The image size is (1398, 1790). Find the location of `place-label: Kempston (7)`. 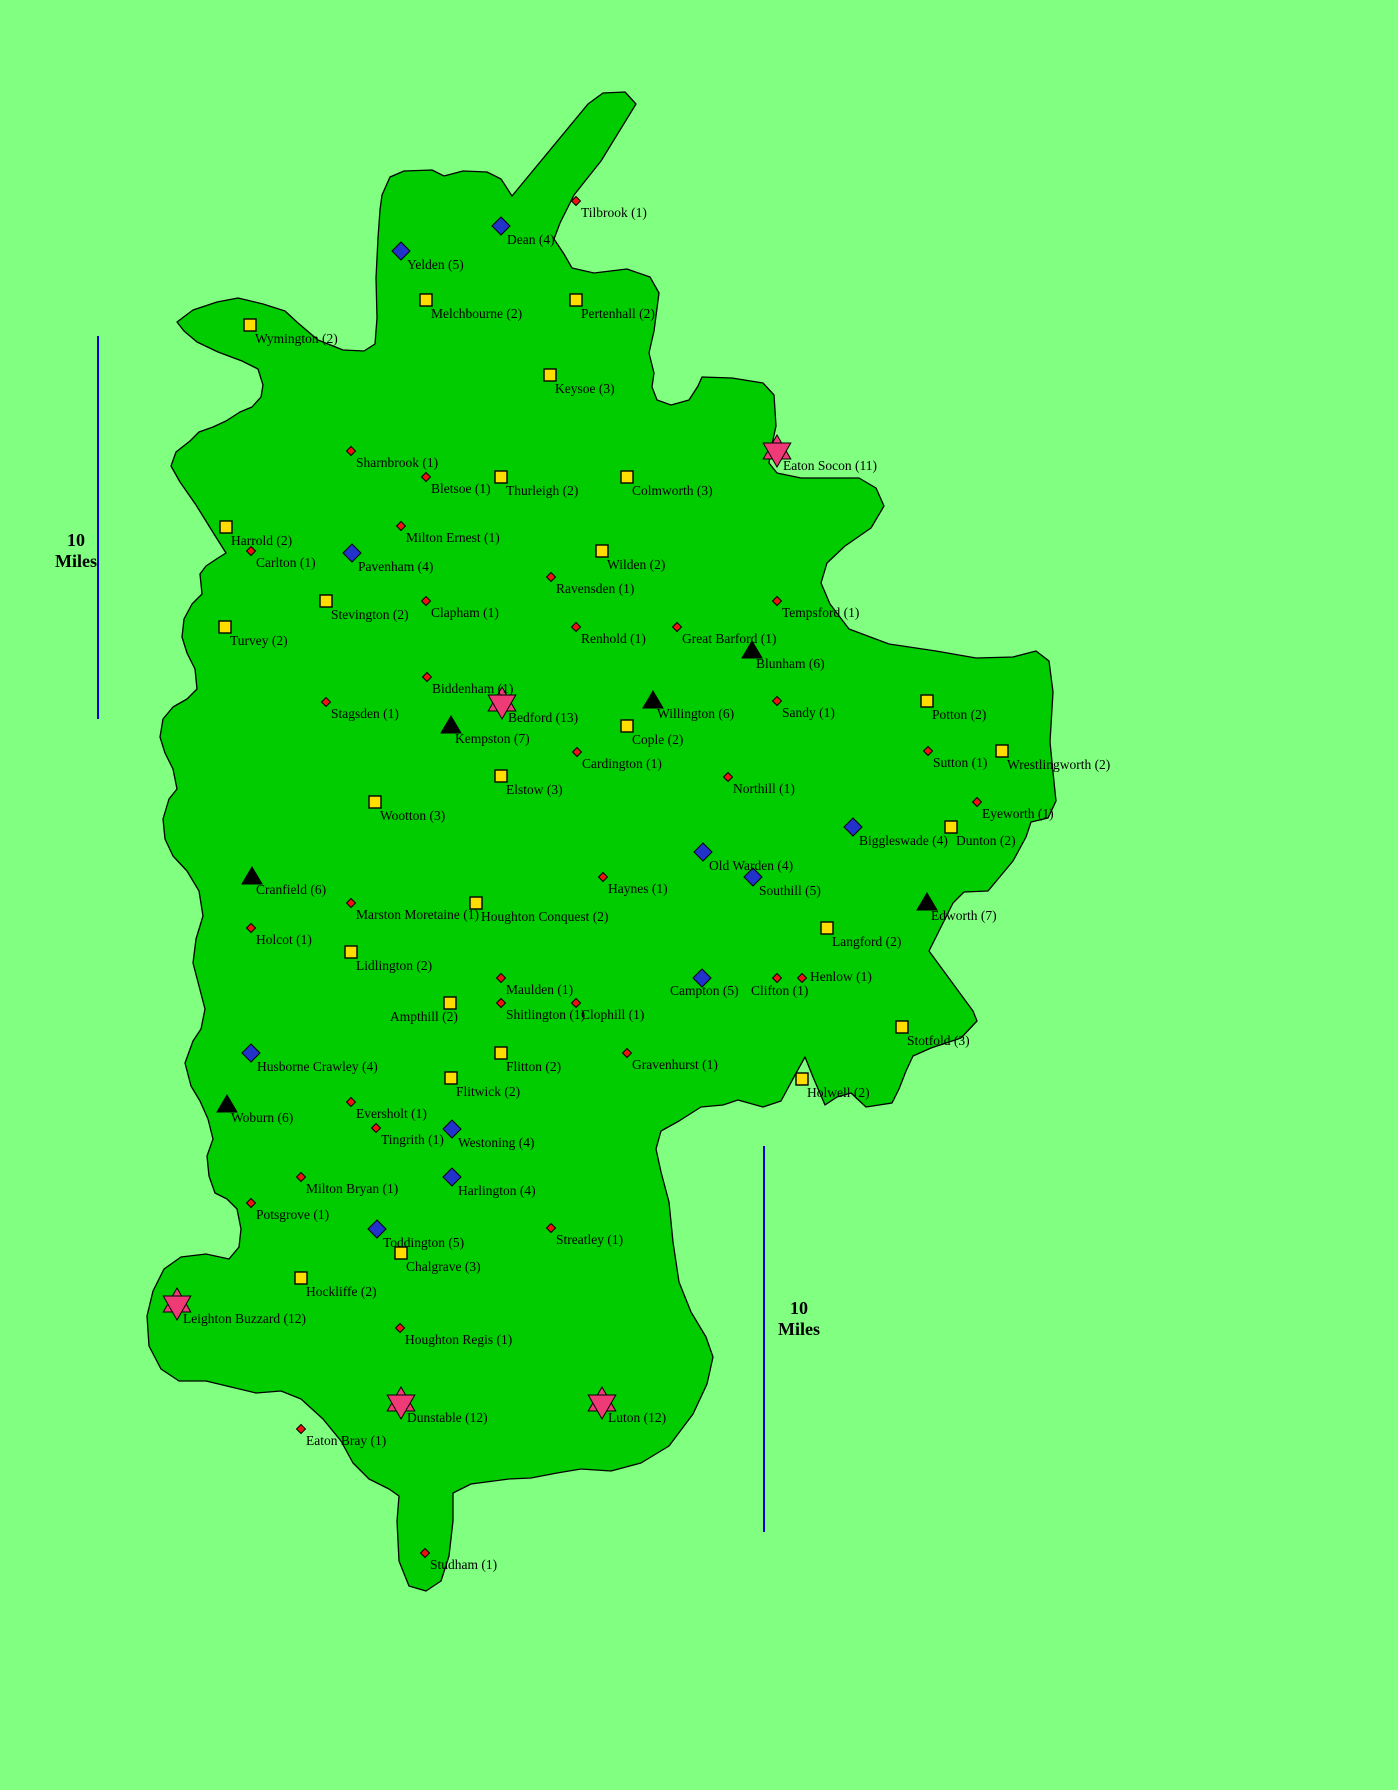

place-label: Kempston (7) is located at coordinates (492, 738).